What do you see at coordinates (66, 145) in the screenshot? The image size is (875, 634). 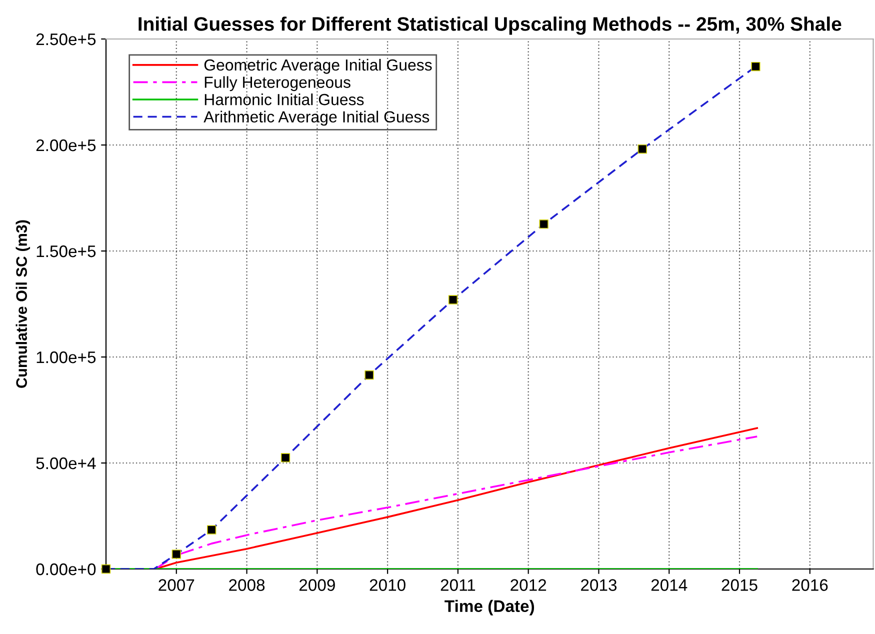 I see `y-tick-label: 2.00e+5` at bounding box center [66, 145].